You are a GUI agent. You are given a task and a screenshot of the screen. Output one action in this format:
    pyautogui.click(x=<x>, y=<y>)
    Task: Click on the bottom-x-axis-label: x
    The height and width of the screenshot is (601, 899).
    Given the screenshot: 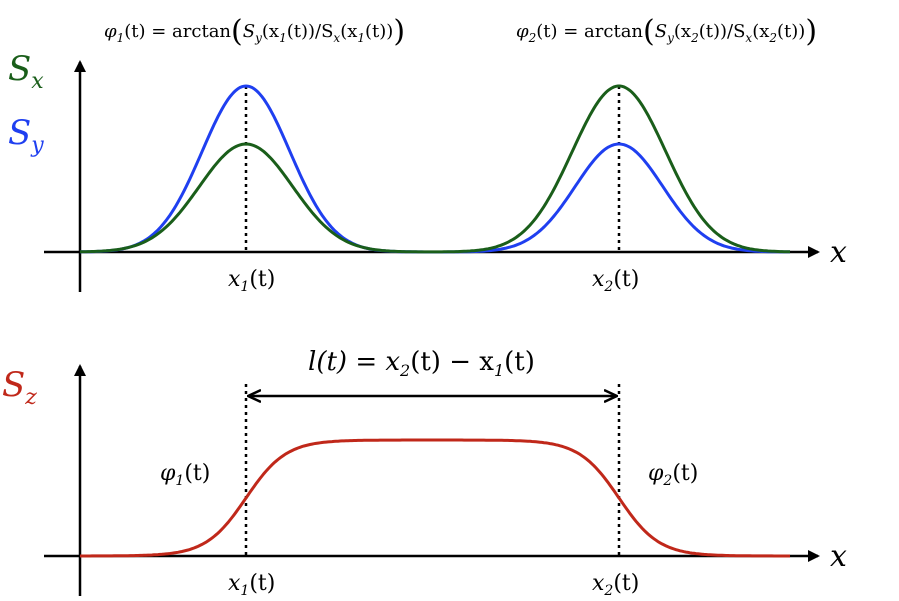 What is the action you would take?
    pyautogui.click(x=838, y=556)
    